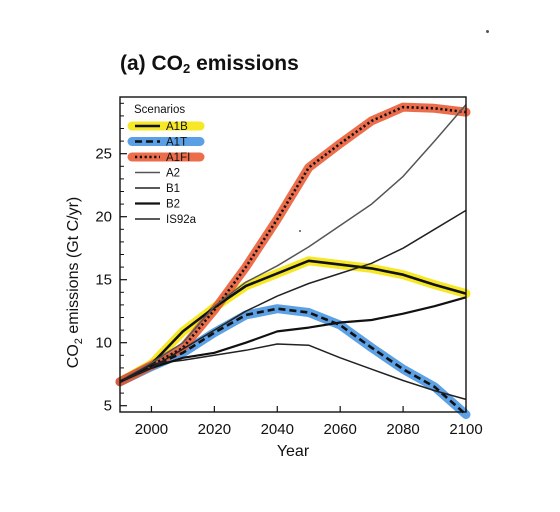 The width and height of the screenshot is (560, 512). I want to click on series-b1-line, so click(293, 372).